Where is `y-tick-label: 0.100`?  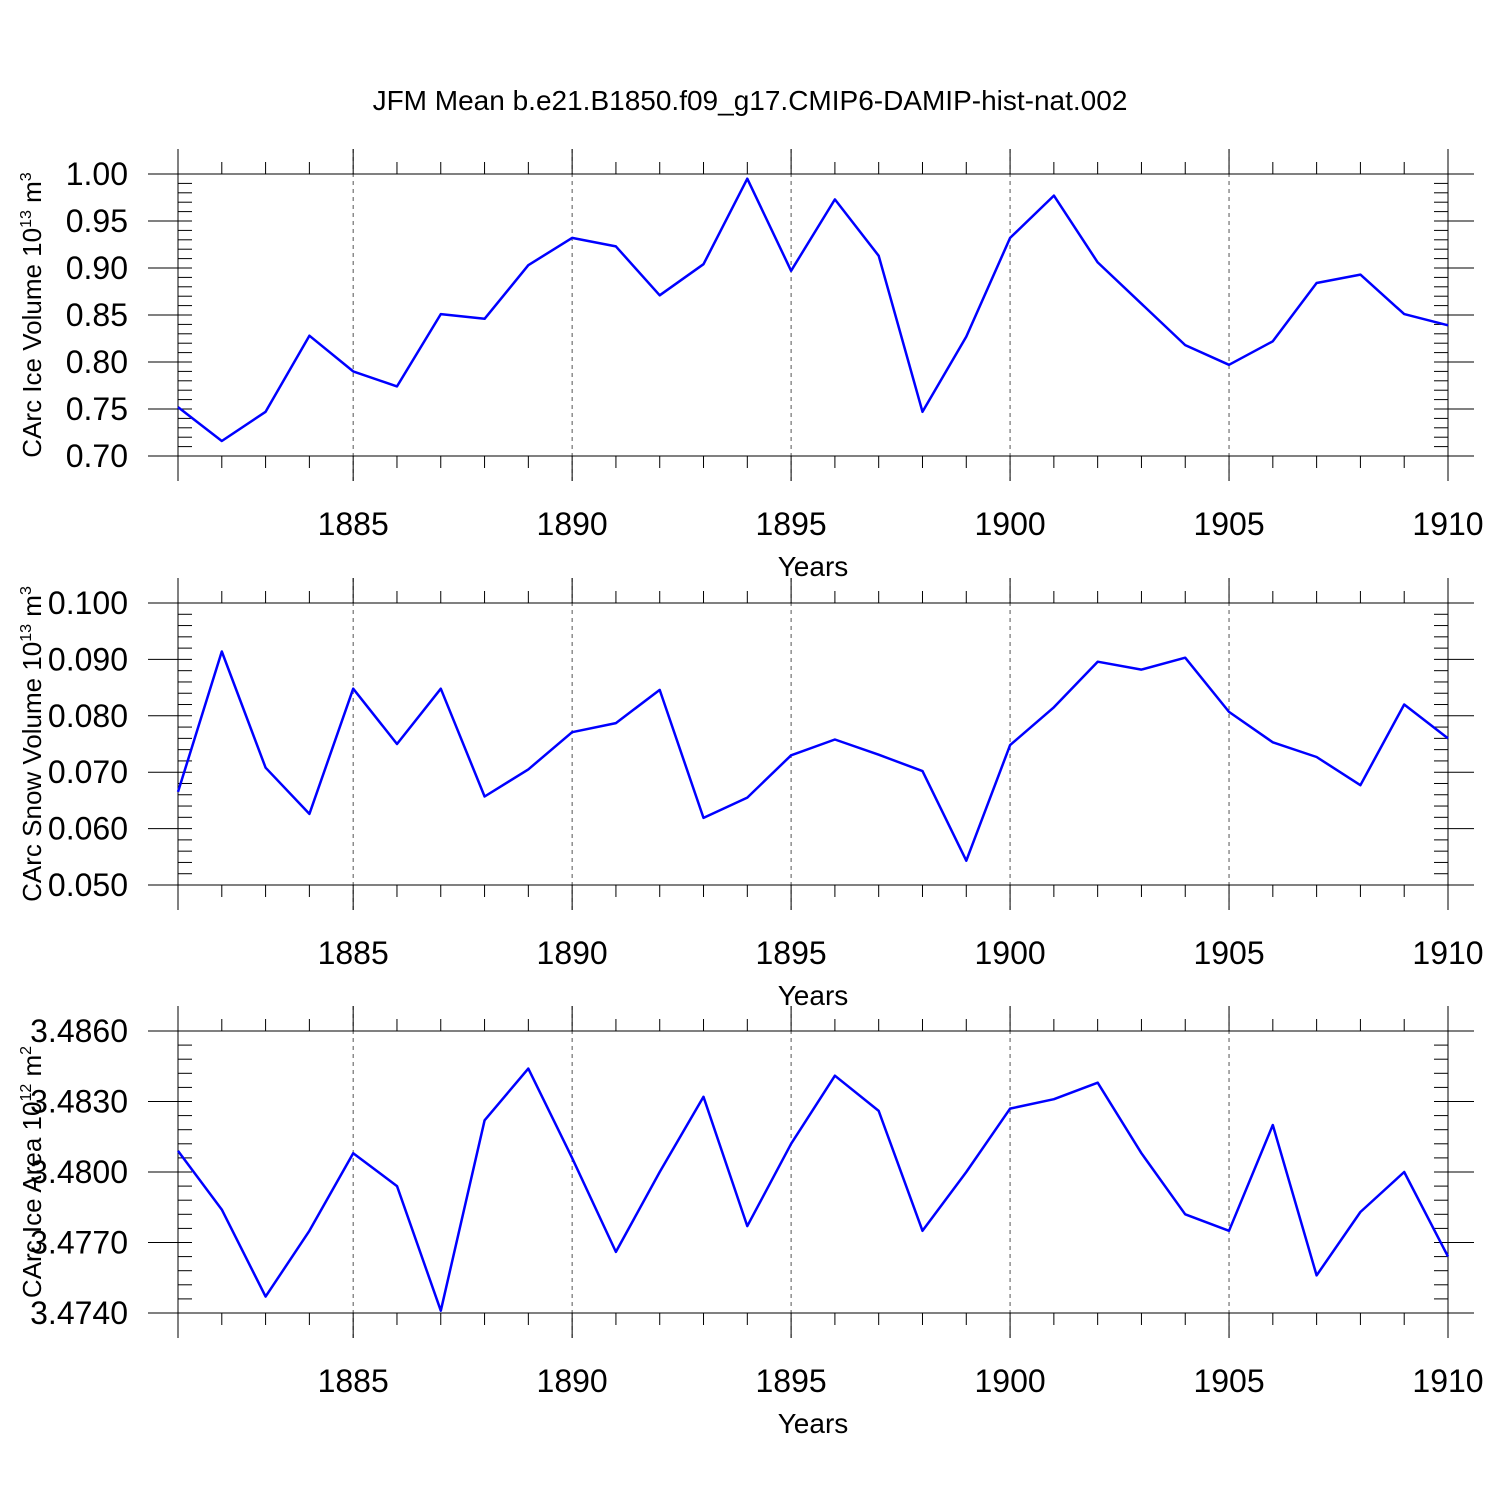 y-tick-label: 0.100 is located at coordinates (88, 603).